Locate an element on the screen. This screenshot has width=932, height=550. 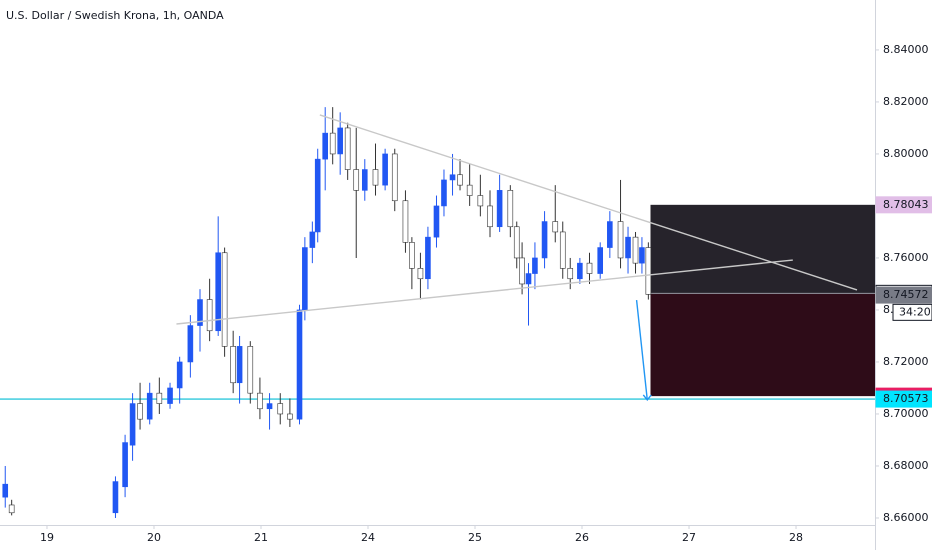
x-tick-label: 26 is located at coordinates (582, 537).